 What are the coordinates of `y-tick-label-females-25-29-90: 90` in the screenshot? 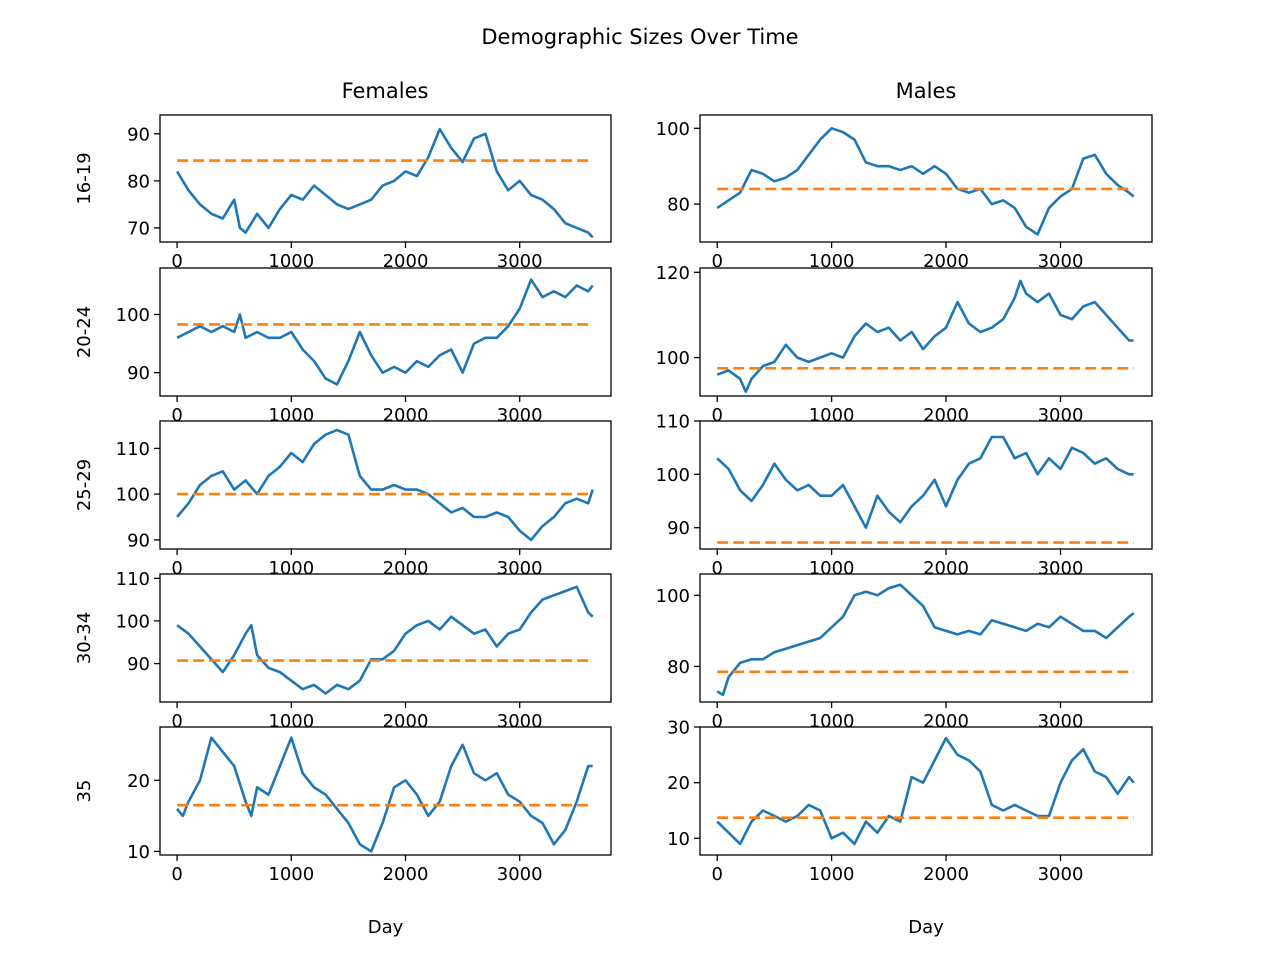 It's located at (138, 540).